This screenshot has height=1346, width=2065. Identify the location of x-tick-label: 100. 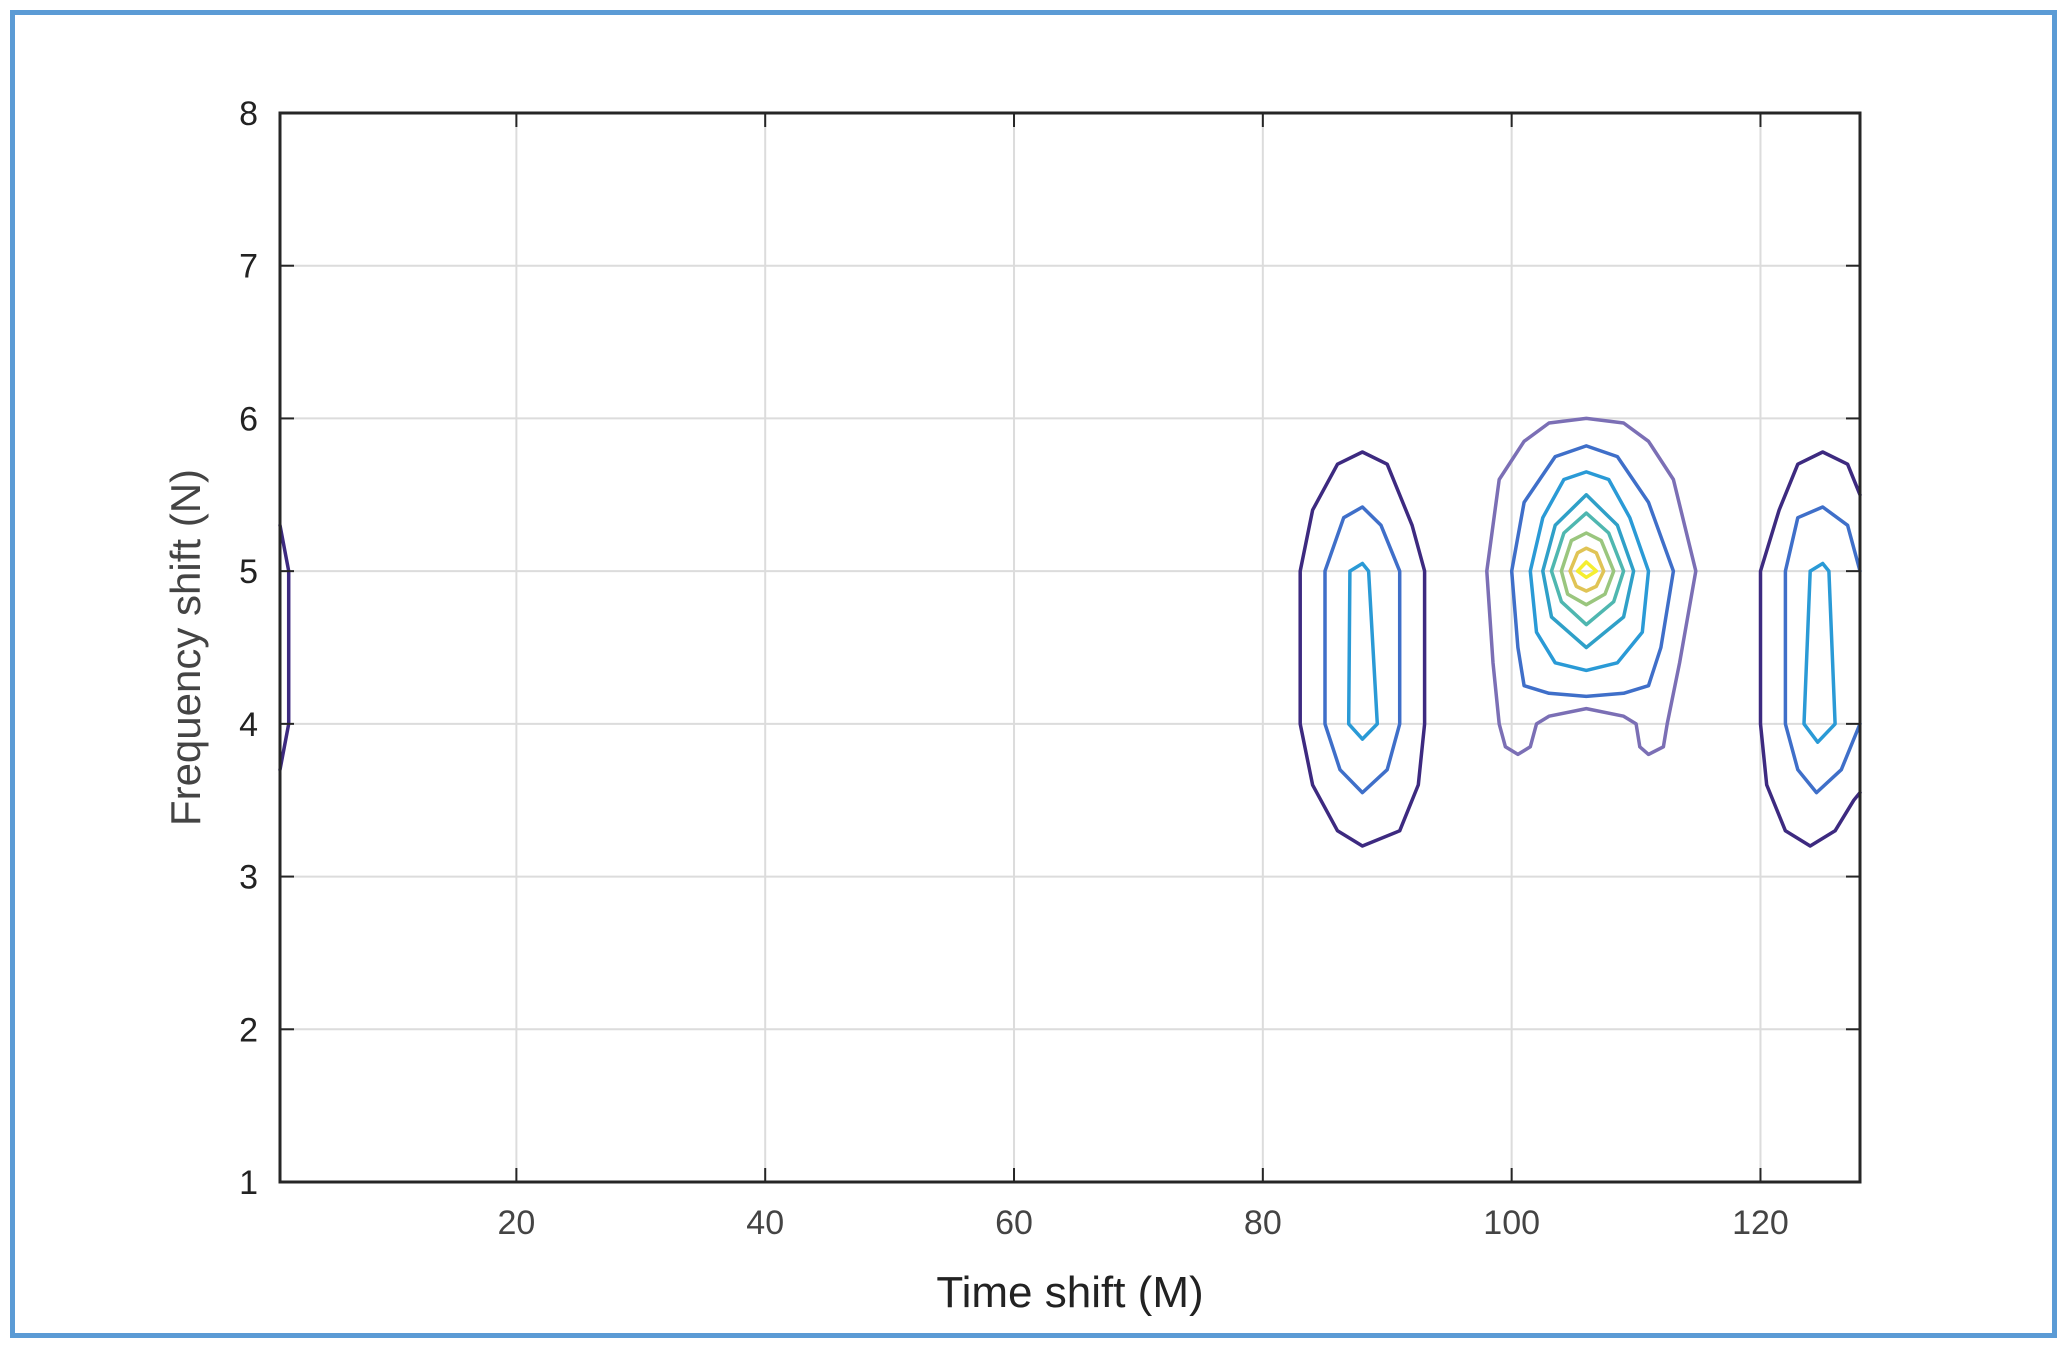
(1511, 1223).